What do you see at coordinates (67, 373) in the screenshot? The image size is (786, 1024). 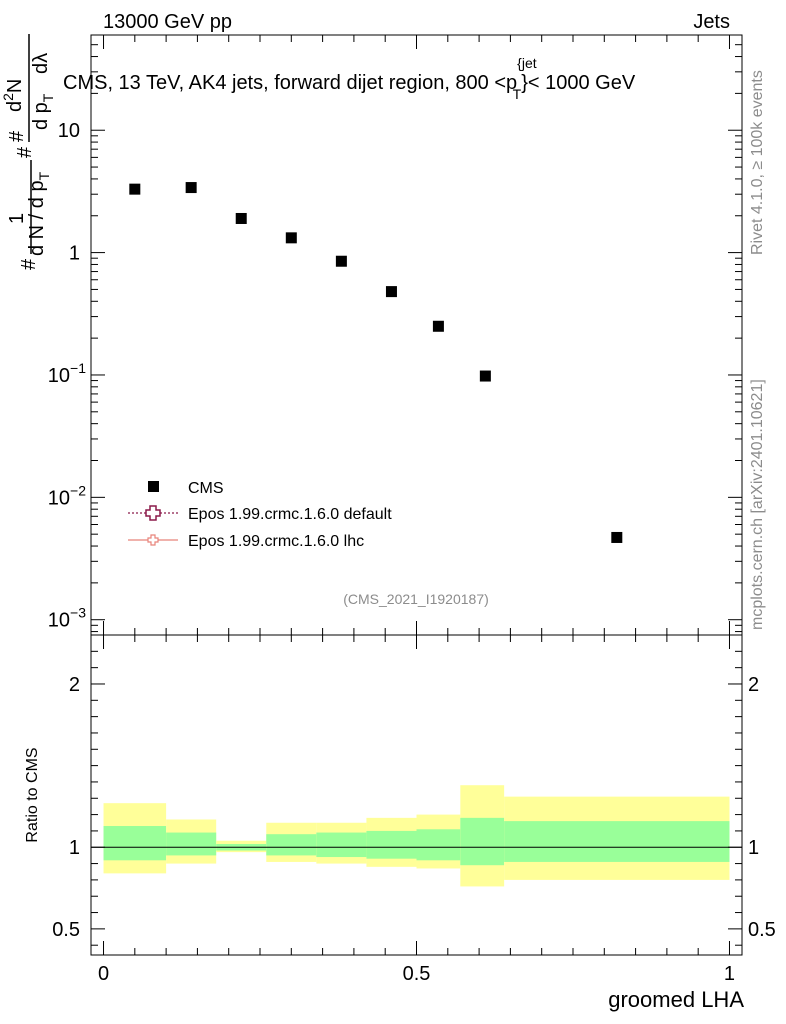 I see `main-y-tick-label-2: 10⁻¹` at bounding box center [67, 373].